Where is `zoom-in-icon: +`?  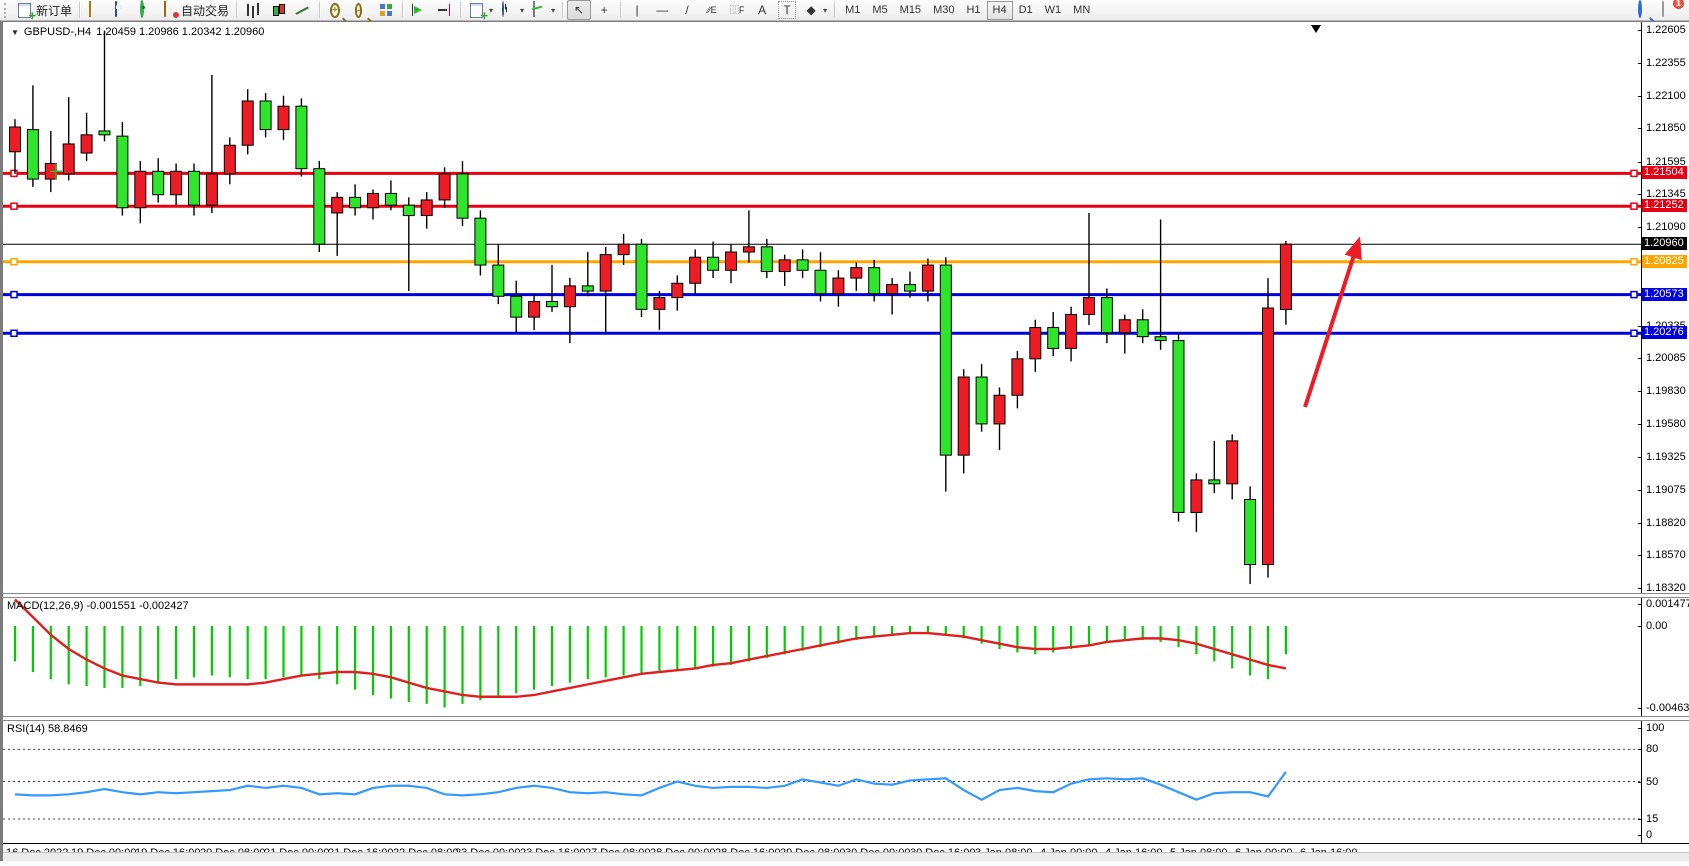
zoom-in-icon: + is located at coordinates (335, 10).